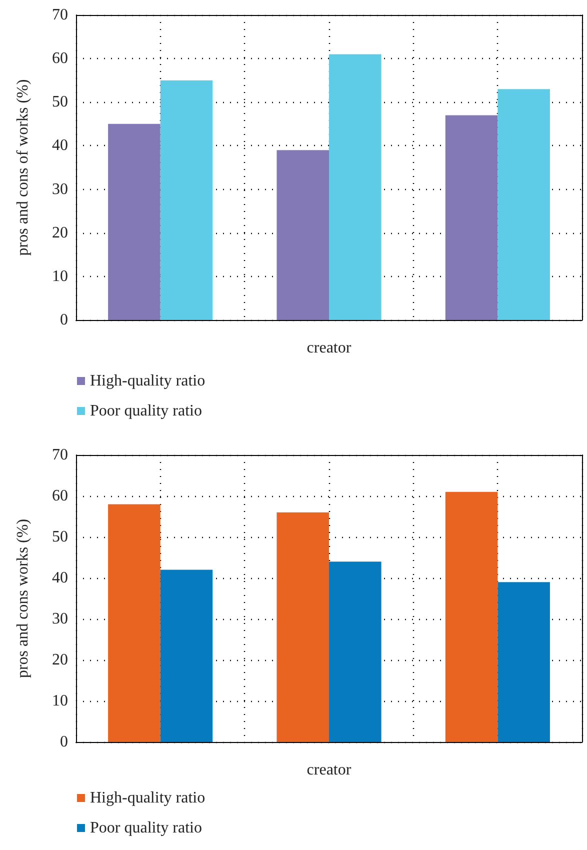  I want to click on y-axis-title: pros and cons works (%), so click(23, 598).